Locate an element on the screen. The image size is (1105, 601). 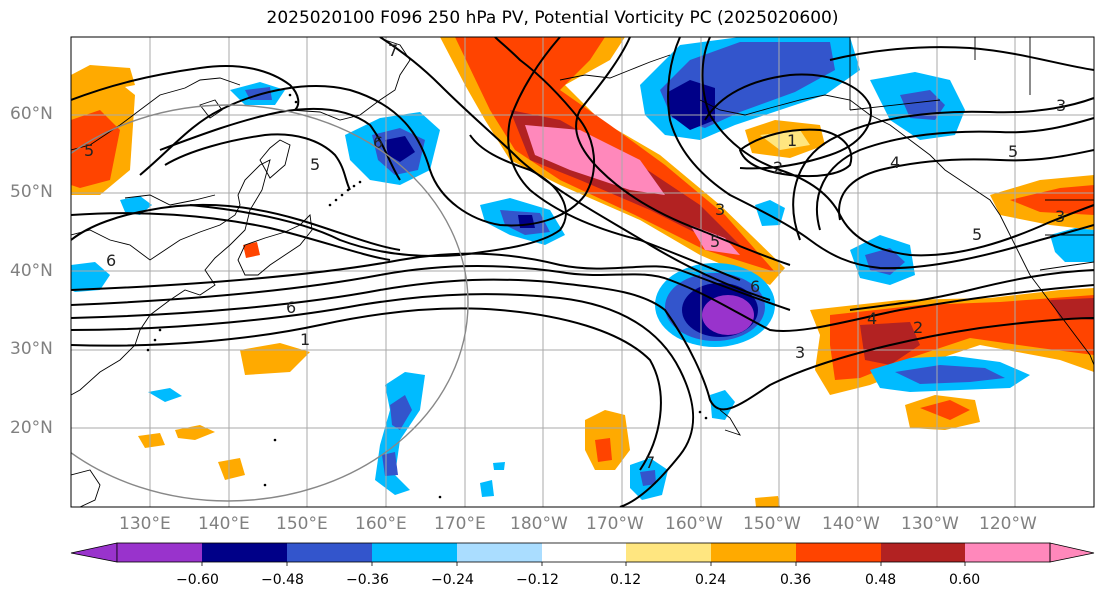
colorbar is located at coordinates (582, 554).